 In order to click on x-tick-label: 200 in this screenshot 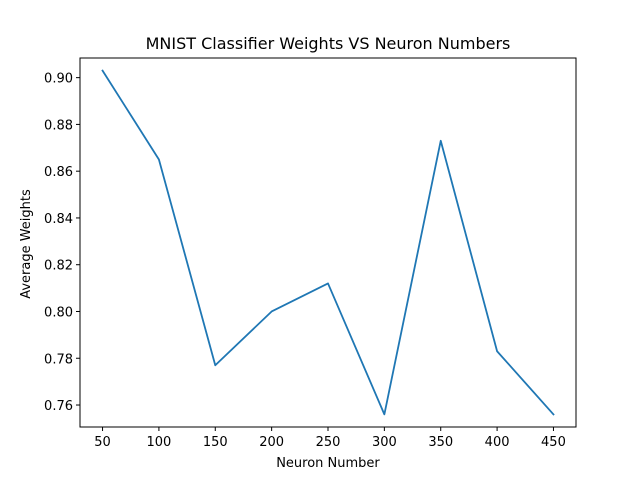, I will do `click(271, 442)`.